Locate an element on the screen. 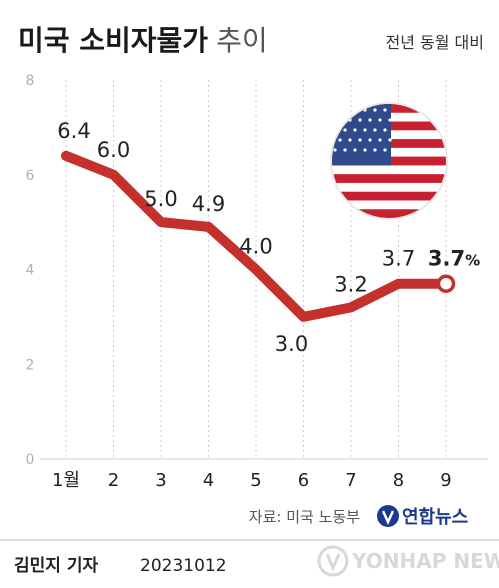  y-tick-label: 6 is located at coordinates (30, 176).